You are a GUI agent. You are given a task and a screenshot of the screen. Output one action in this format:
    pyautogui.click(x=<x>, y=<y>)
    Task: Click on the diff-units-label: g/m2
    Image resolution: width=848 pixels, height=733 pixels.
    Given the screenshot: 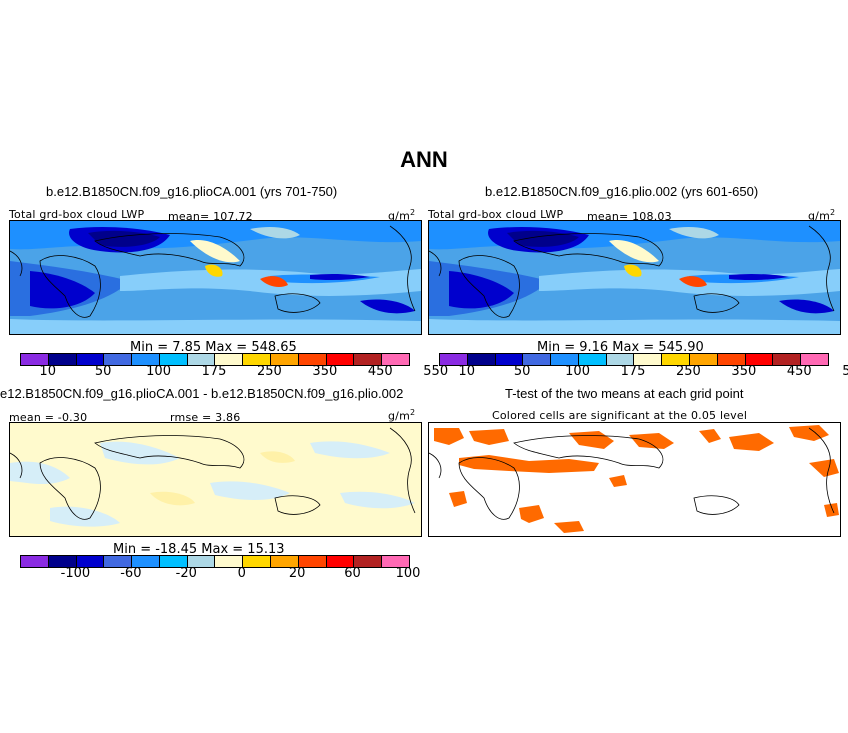 What is the action you would take?
    pyautogui.click(x=402, y=415)
    